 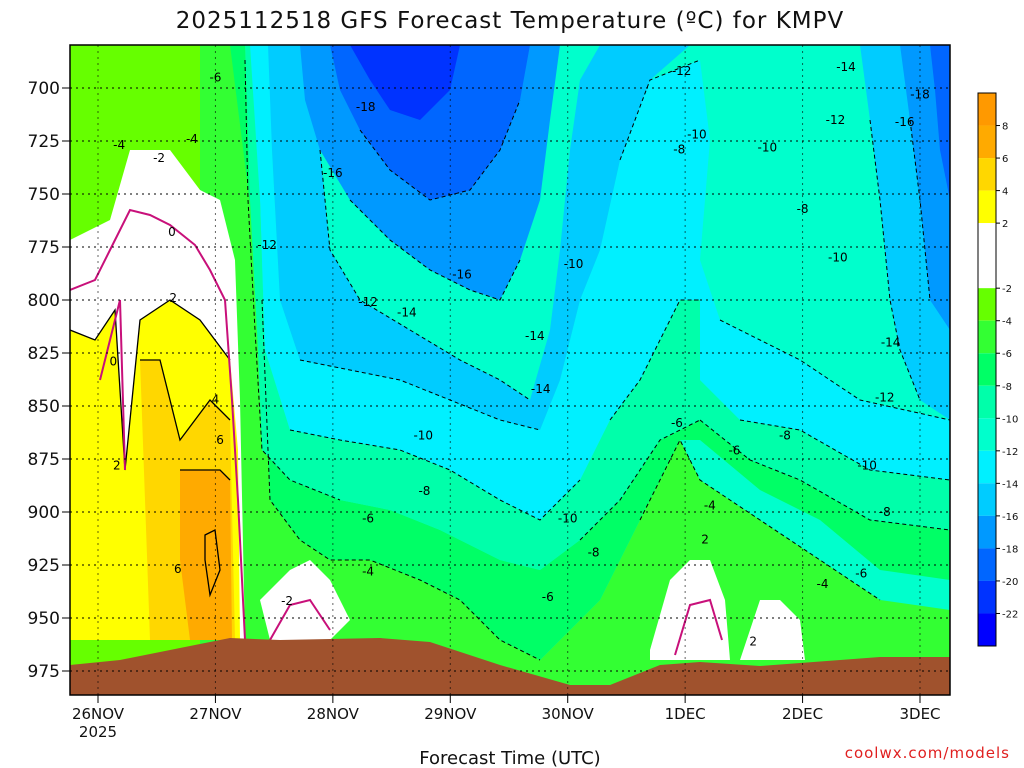 What do you see at coordinates (44, 566) in the screenshot?
I see `y-tick-label: 925` at bounding box center [44, 566].